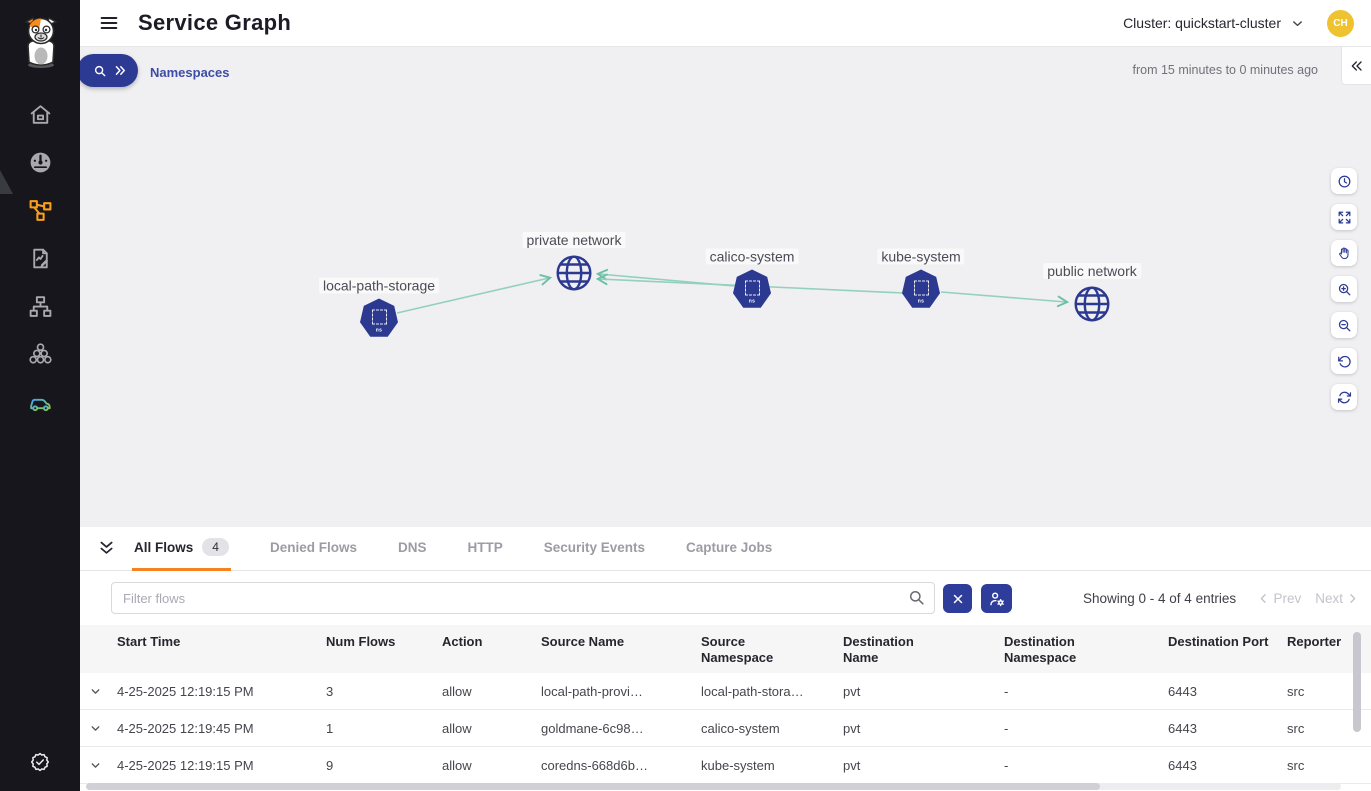  Describe the element at coordinates (594, 547) in the screenshot. I see `tab-security-events: Security Events` at that location.